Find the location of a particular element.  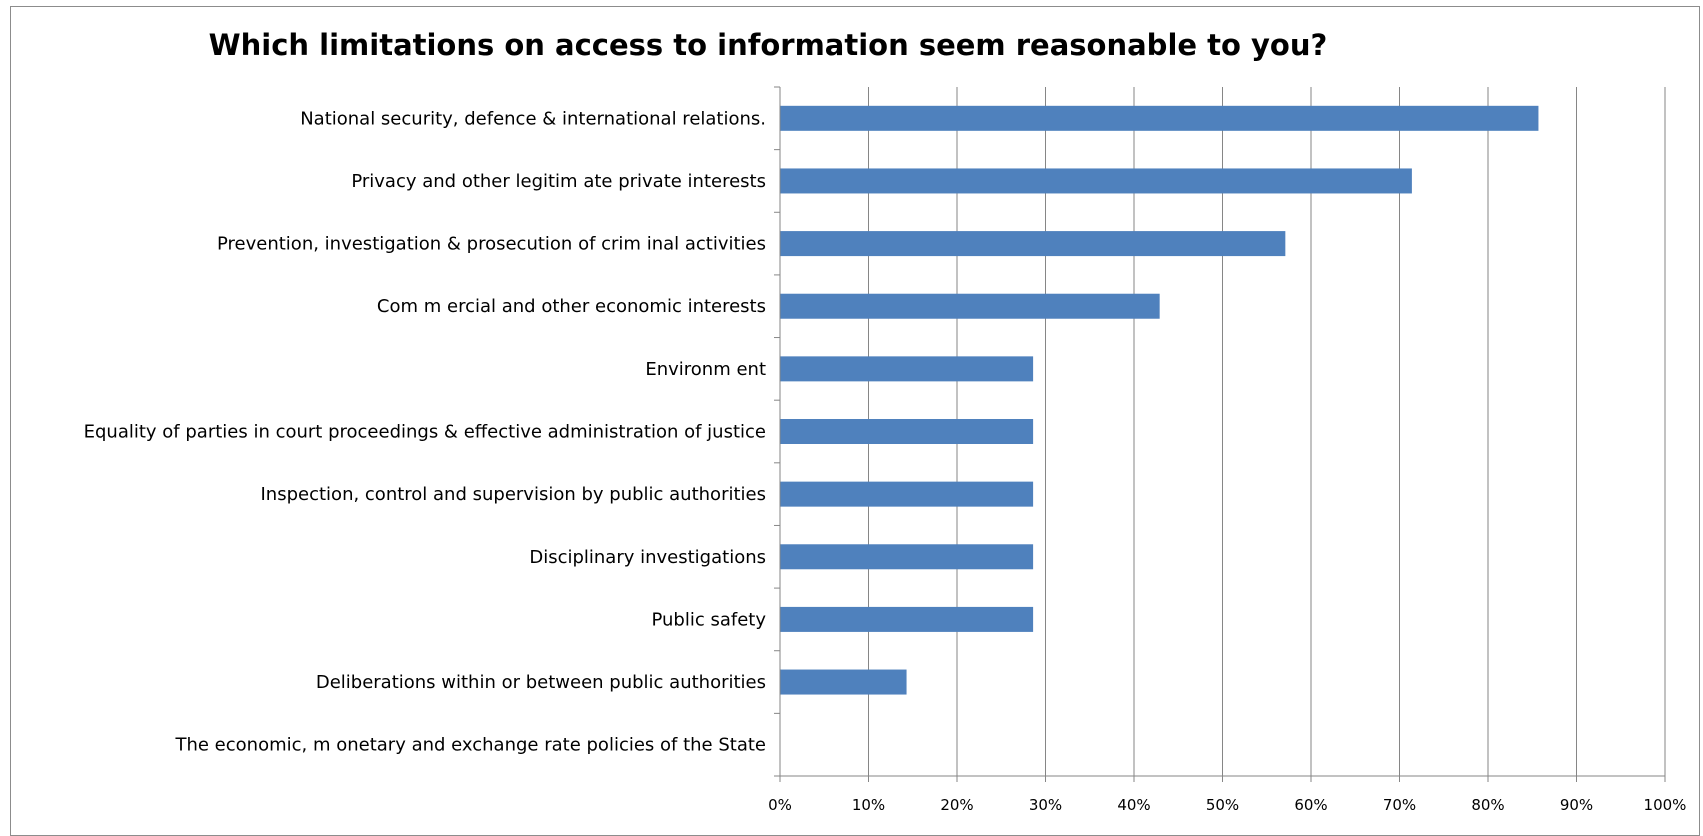

x-tick-label: 80% is located at coordinates (1487, 805).